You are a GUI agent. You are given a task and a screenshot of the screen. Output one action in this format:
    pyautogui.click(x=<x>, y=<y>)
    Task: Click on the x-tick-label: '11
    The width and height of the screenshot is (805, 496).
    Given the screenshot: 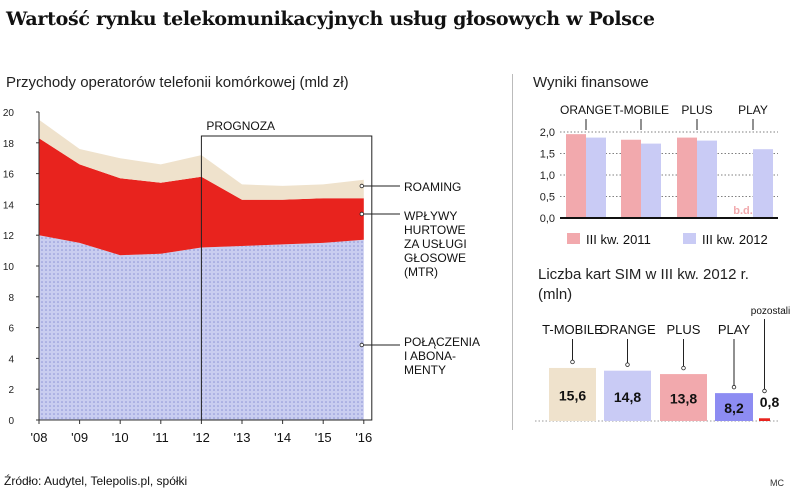 What is the action you would take?
    pyautogui.click(x=161, y=437)
    